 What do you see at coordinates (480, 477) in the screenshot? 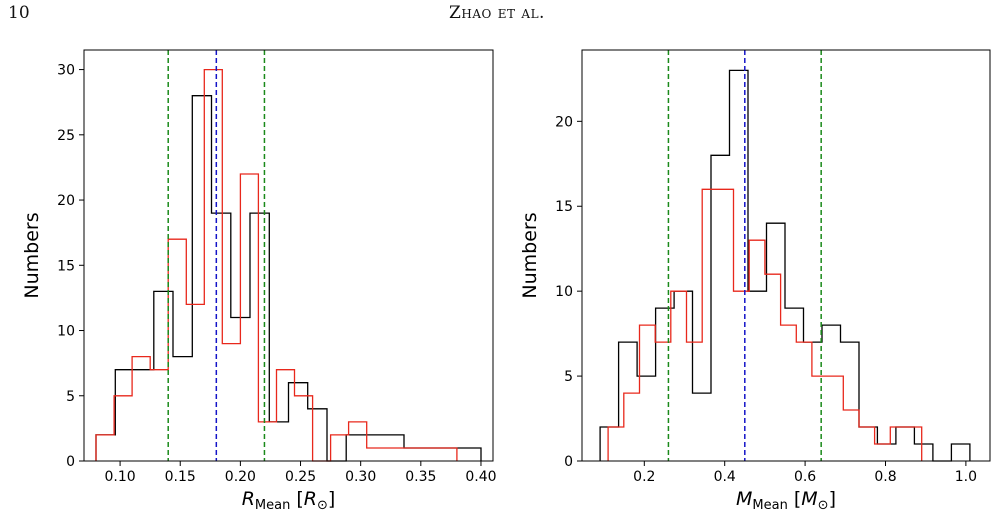
I see `radius-x-tick-label: 0.40` at bounding box center [480, 477].